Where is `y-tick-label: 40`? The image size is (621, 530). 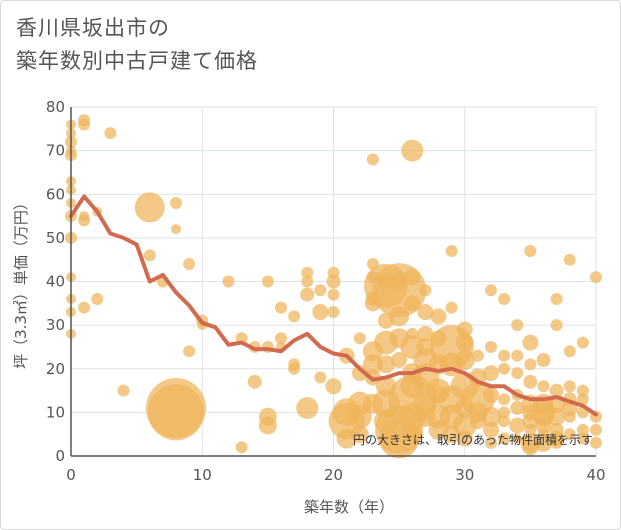 y-tick-label: 40 is located at coordinates (55, 282).